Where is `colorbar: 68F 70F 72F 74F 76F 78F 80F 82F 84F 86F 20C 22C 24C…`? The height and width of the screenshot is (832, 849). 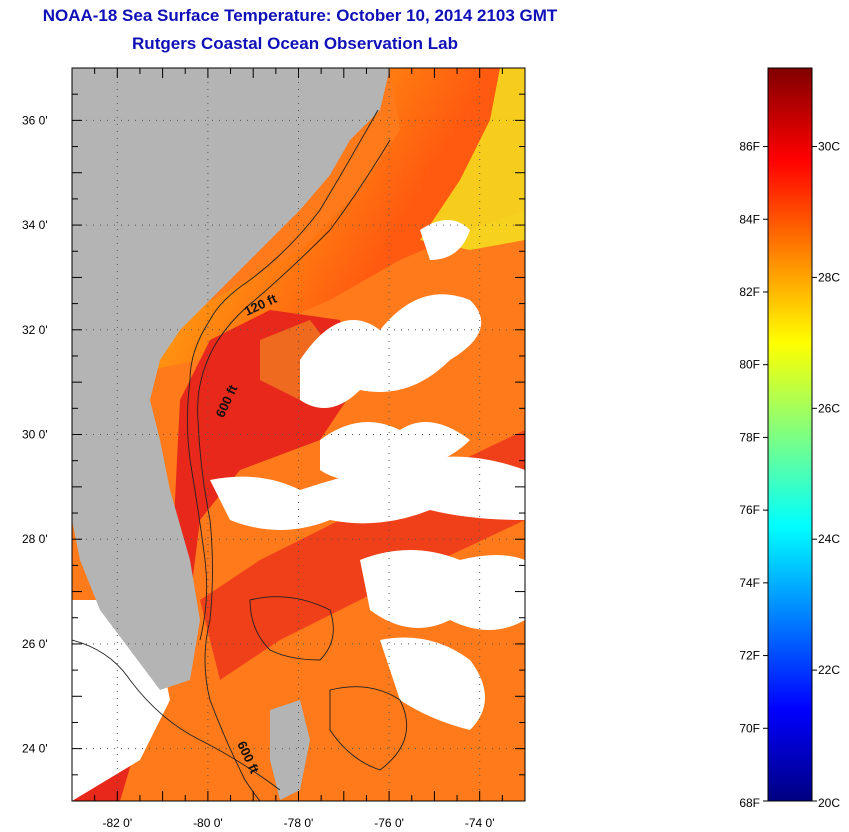 colorbar: 68F 70F 72F 74F 76F 78F 80F 82F 84F 86F 20C 22C 24C… is located at coordinates (789, 438).